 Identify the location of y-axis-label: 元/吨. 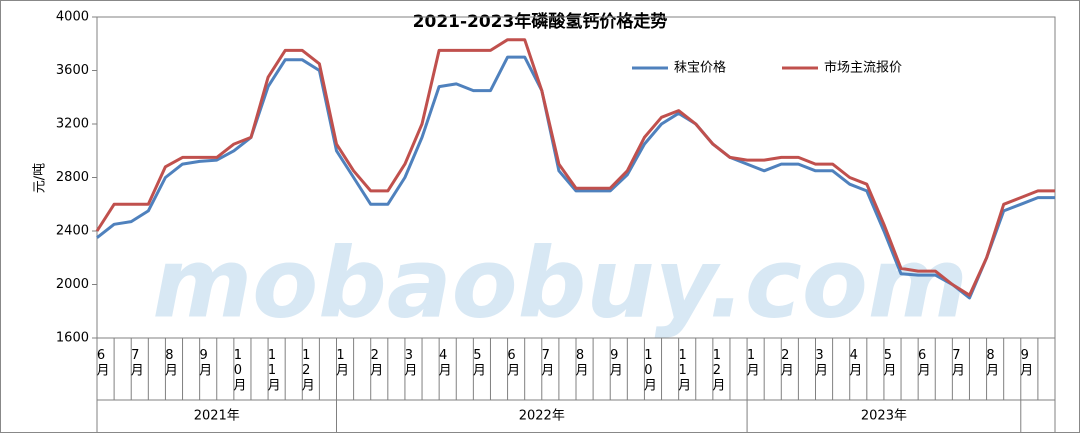
(40, 178).